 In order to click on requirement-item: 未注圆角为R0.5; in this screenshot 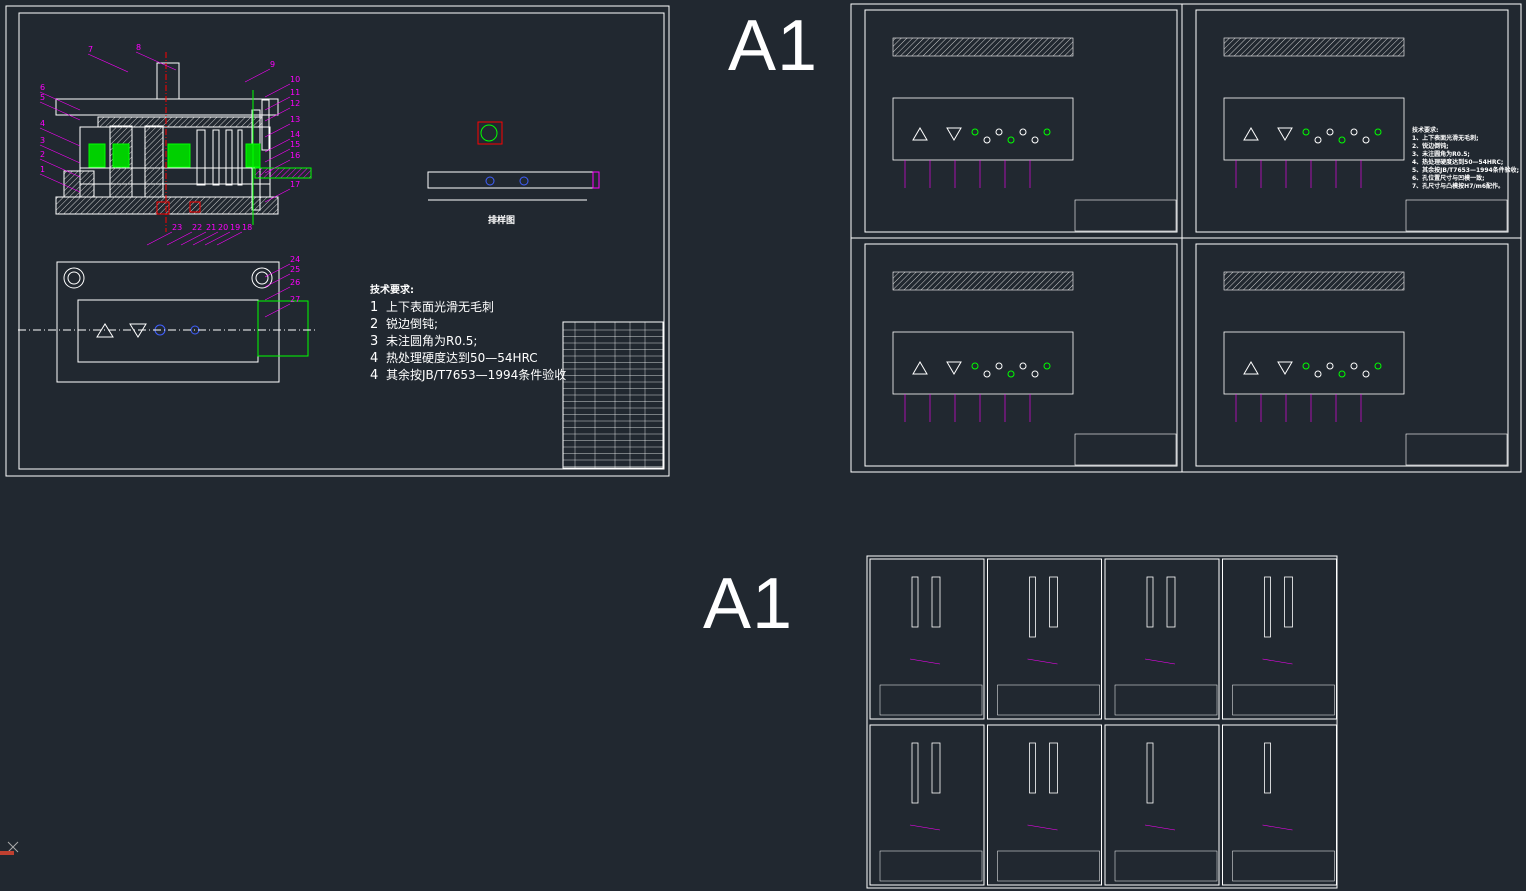, I will do `click(432, 341)`.